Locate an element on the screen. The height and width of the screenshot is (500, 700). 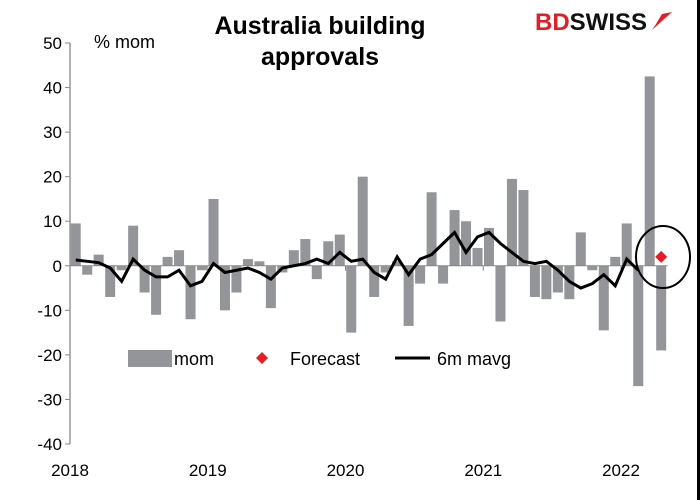
y-tick-label: 30 is located at coordinates (52, 132).